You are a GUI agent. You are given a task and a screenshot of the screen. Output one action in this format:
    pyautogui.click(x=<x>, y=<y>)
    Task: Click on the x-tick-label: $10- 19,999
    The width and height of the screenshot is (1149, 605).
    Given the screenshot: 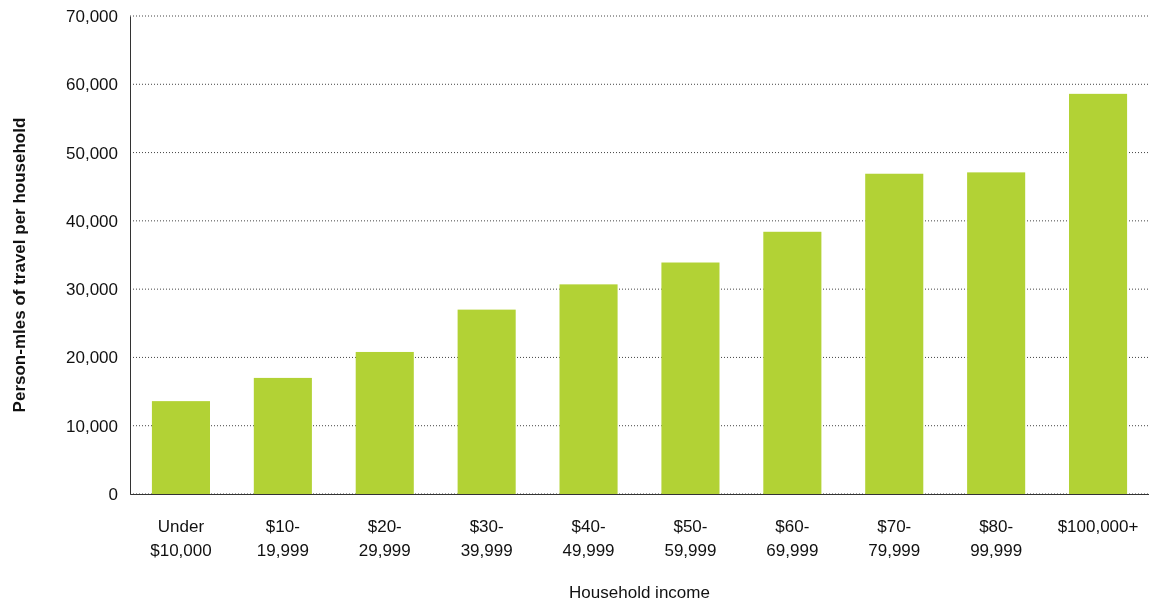 What is the action you would take?
    pyautogui.click(x=282, y=538)
    